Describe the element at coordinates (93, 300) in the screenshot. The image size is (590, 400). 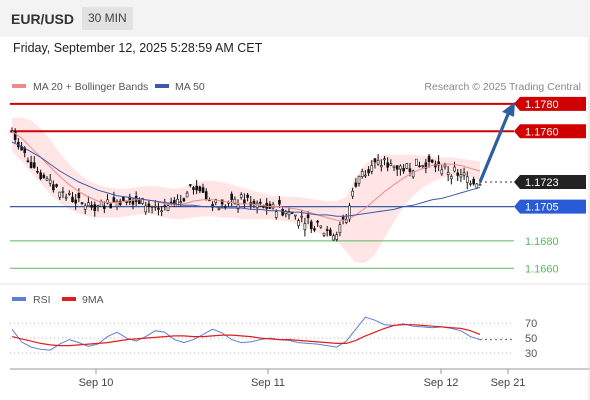
I see `rsi9-legend-label: 9MA` at that location.